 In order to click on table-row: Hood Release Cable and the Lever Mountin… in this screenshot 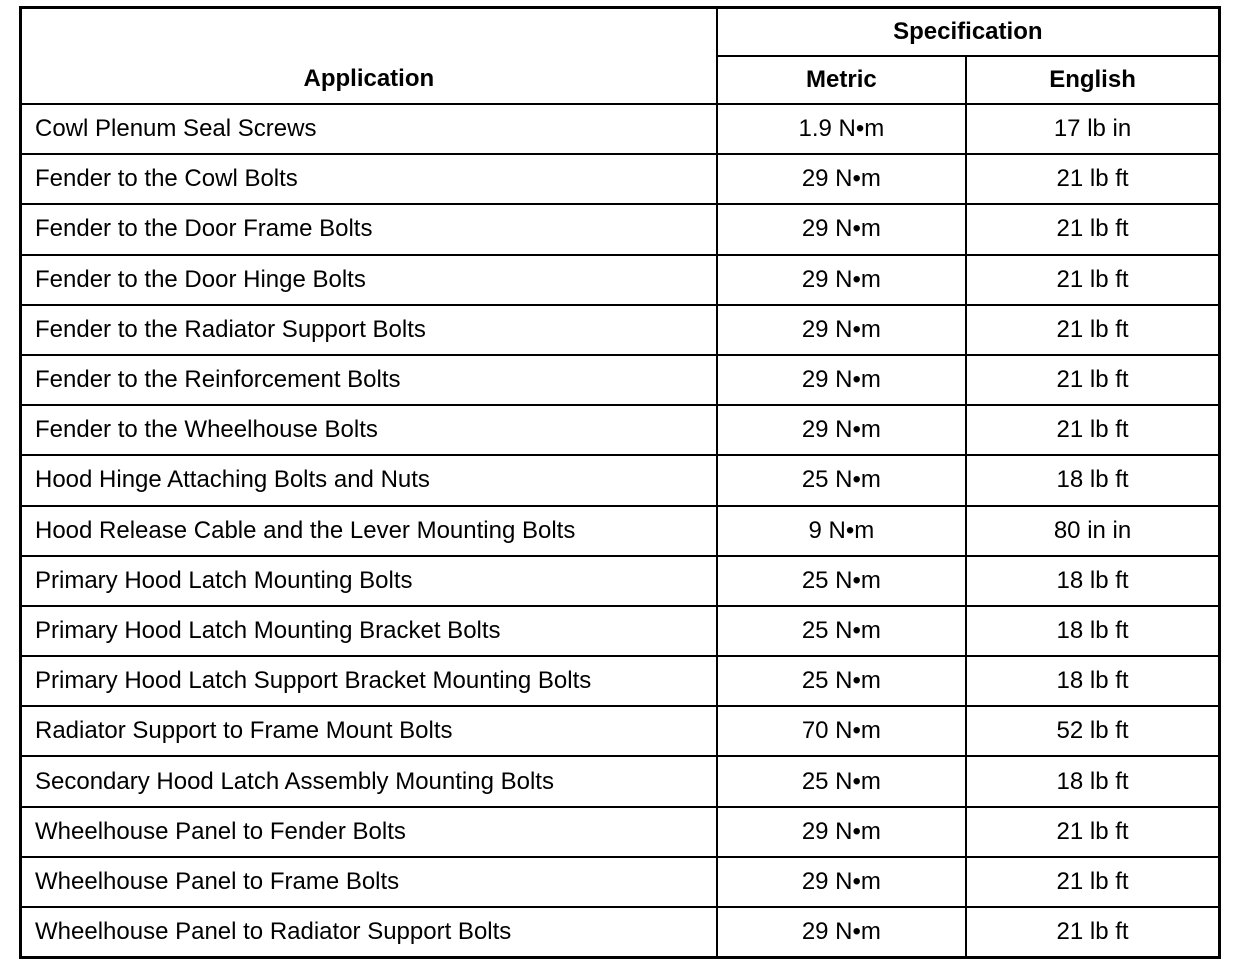, I will do `click(620, 530)`.